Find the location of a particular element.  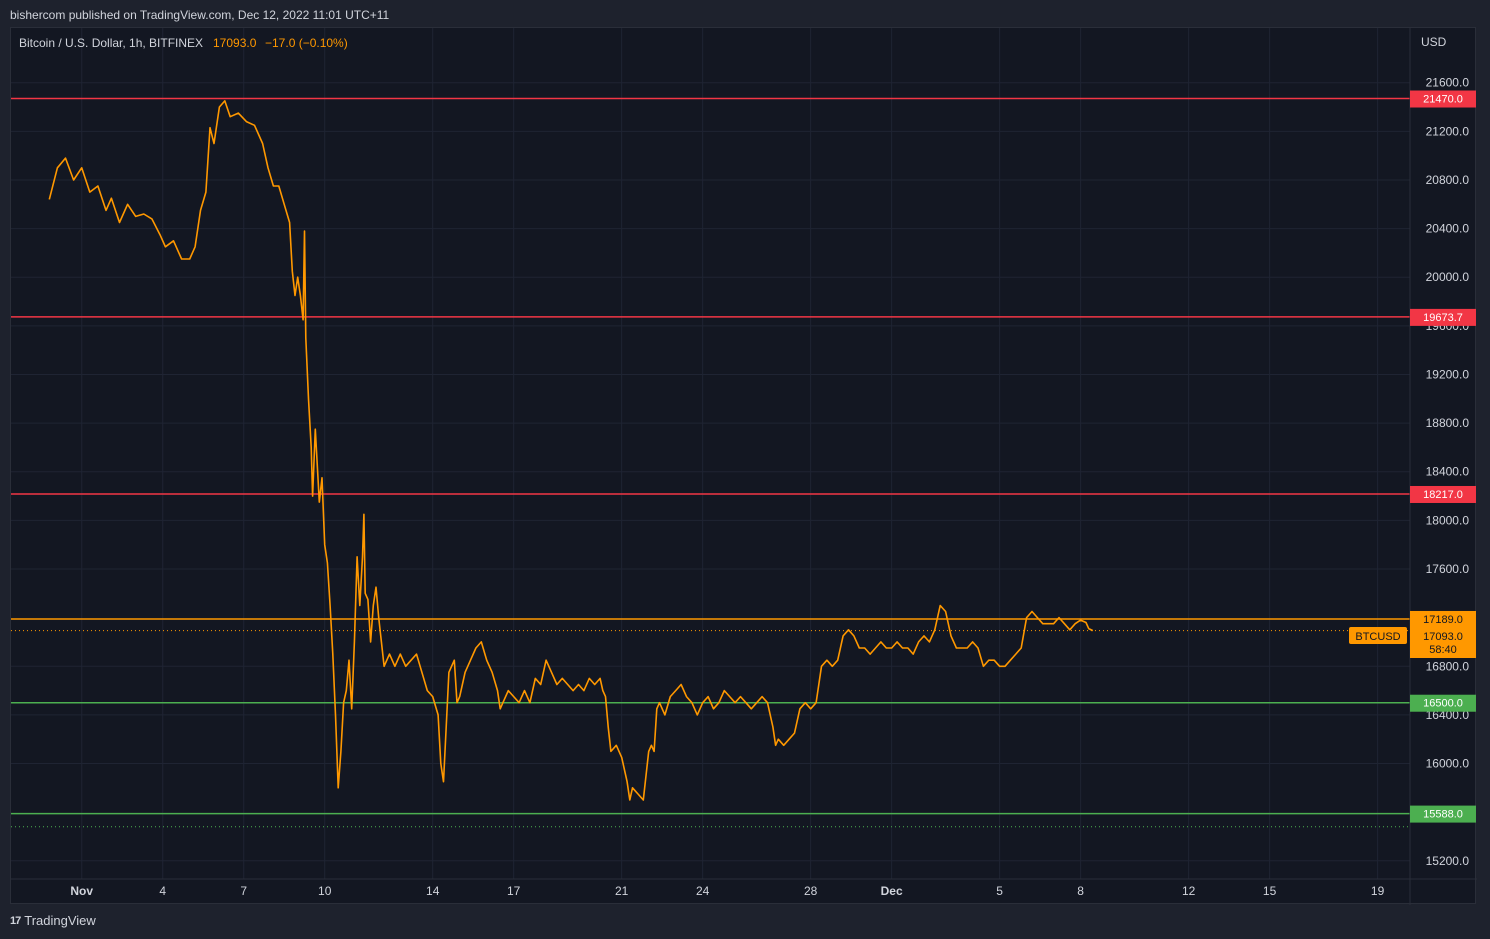

y-tick-label: 19200.0 is located at coordinates (1448, 374).